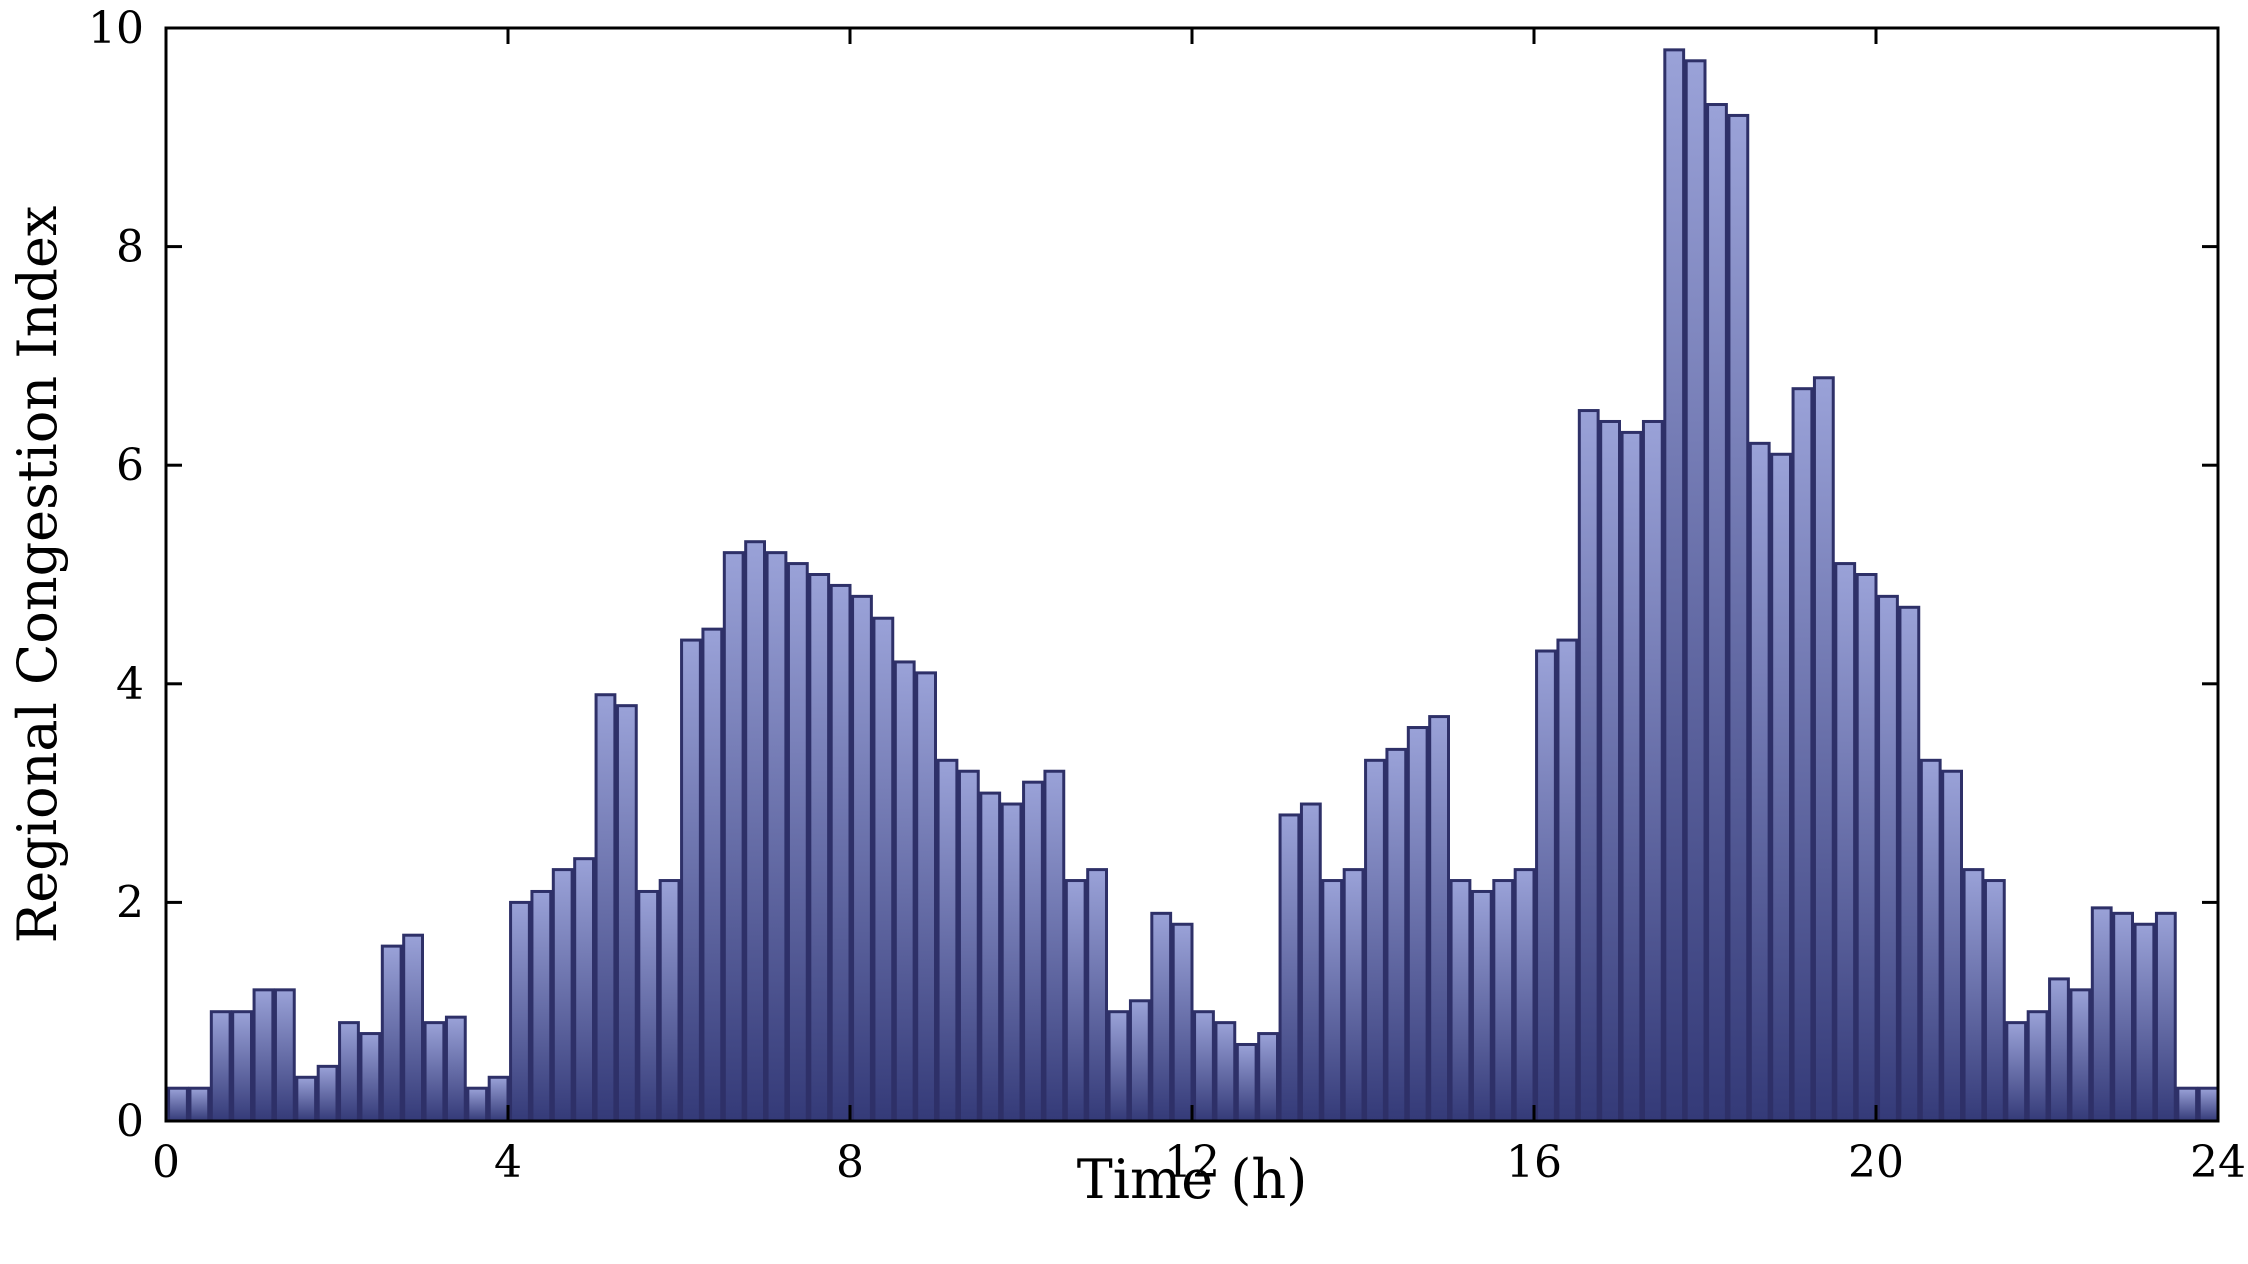 Image resolution: width=2248 pixels, height=1264 pixels. I want to click on x-axis-label: Time (h), so click(1192, 1179).